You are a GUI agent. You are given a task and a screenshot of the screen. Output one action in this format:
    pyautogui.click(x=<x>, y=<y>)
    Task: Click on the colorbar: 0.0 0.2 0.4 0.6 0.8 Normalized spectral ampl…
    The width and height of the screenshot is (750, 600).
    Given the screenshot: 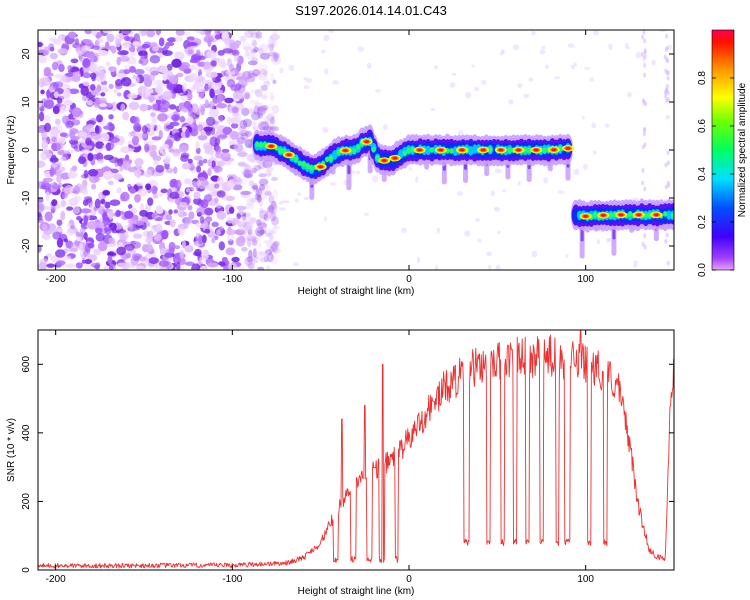 What is the action you would take?
    pyautogui.click(x=722, y=153)
    